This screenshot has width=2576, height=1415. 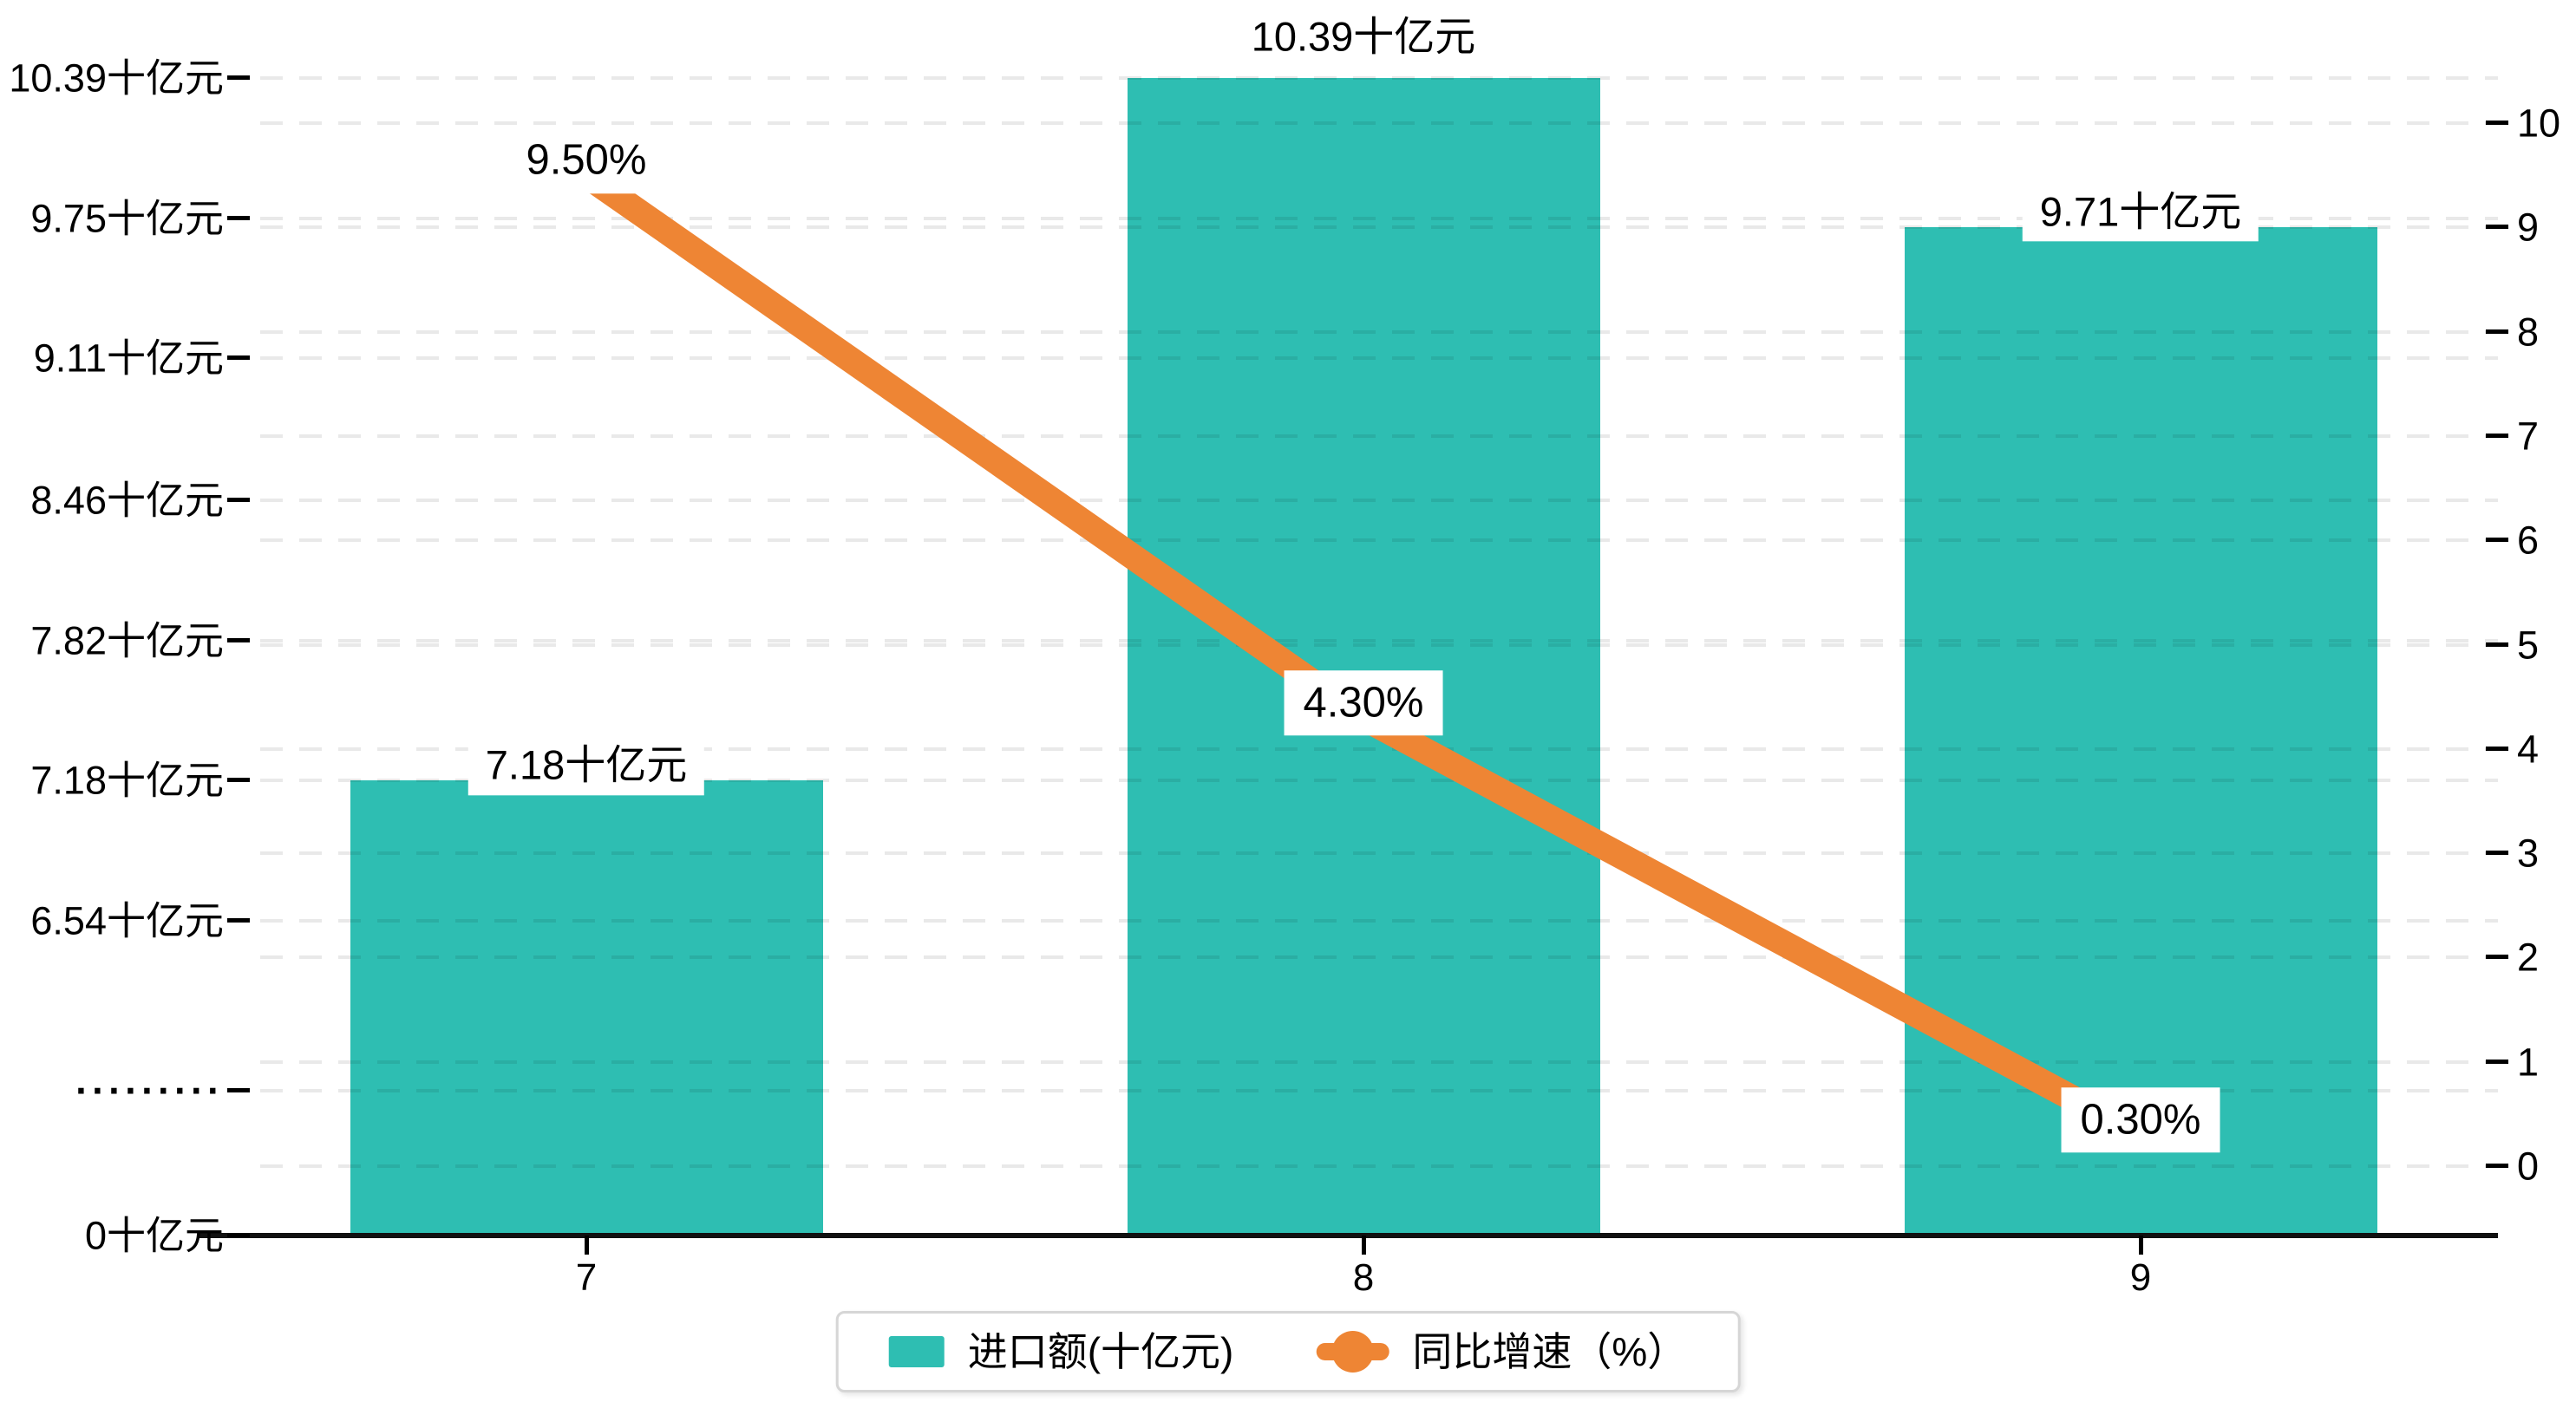 What do you see at coordinates (2528, 1166) in the screenshot?
I see `right-axis-tick-label: 0` at bounding box center [2528, 1166].